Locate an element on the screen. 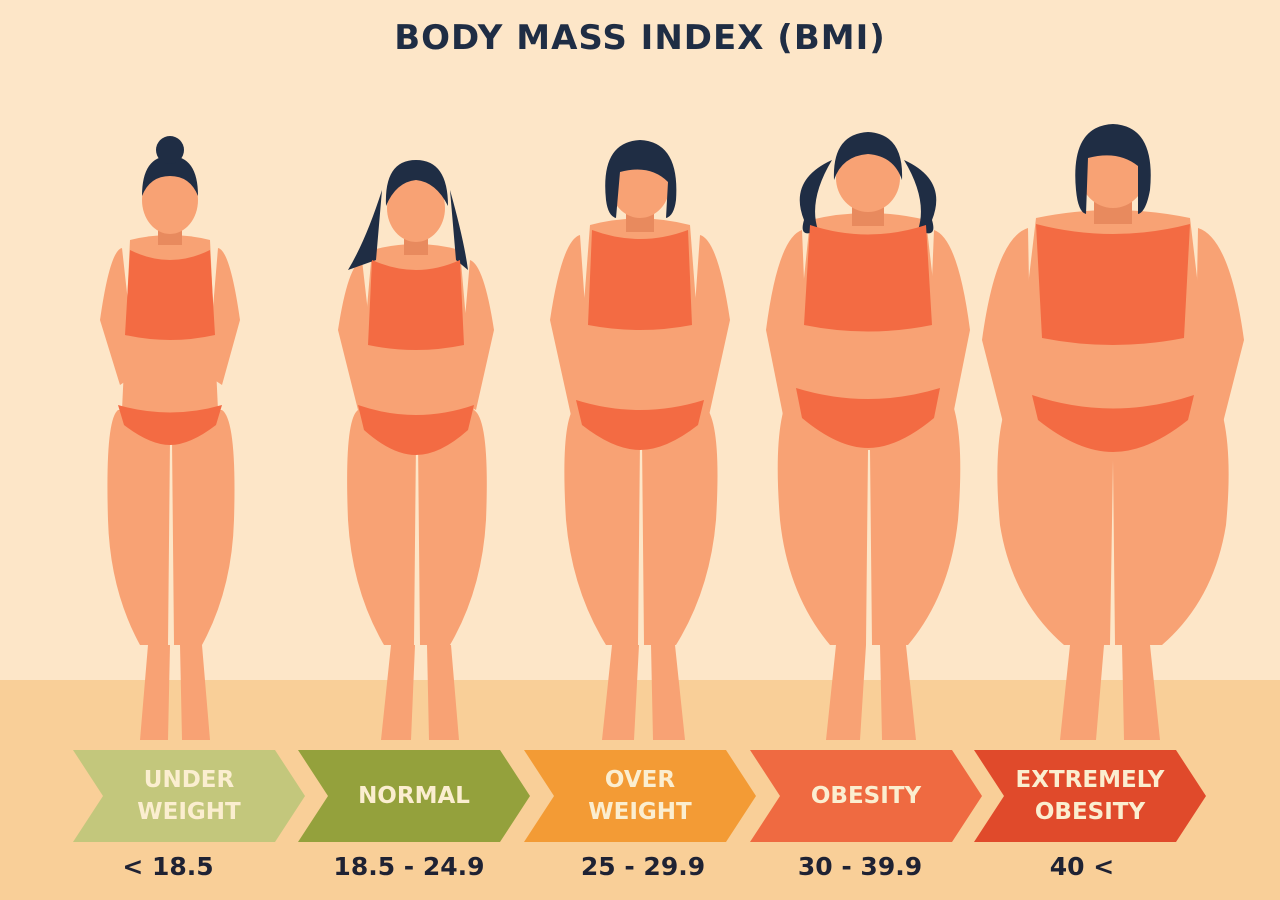 The image size is (1280, 900). category-obesity: OBESITY is located at coordinates (866, 796).